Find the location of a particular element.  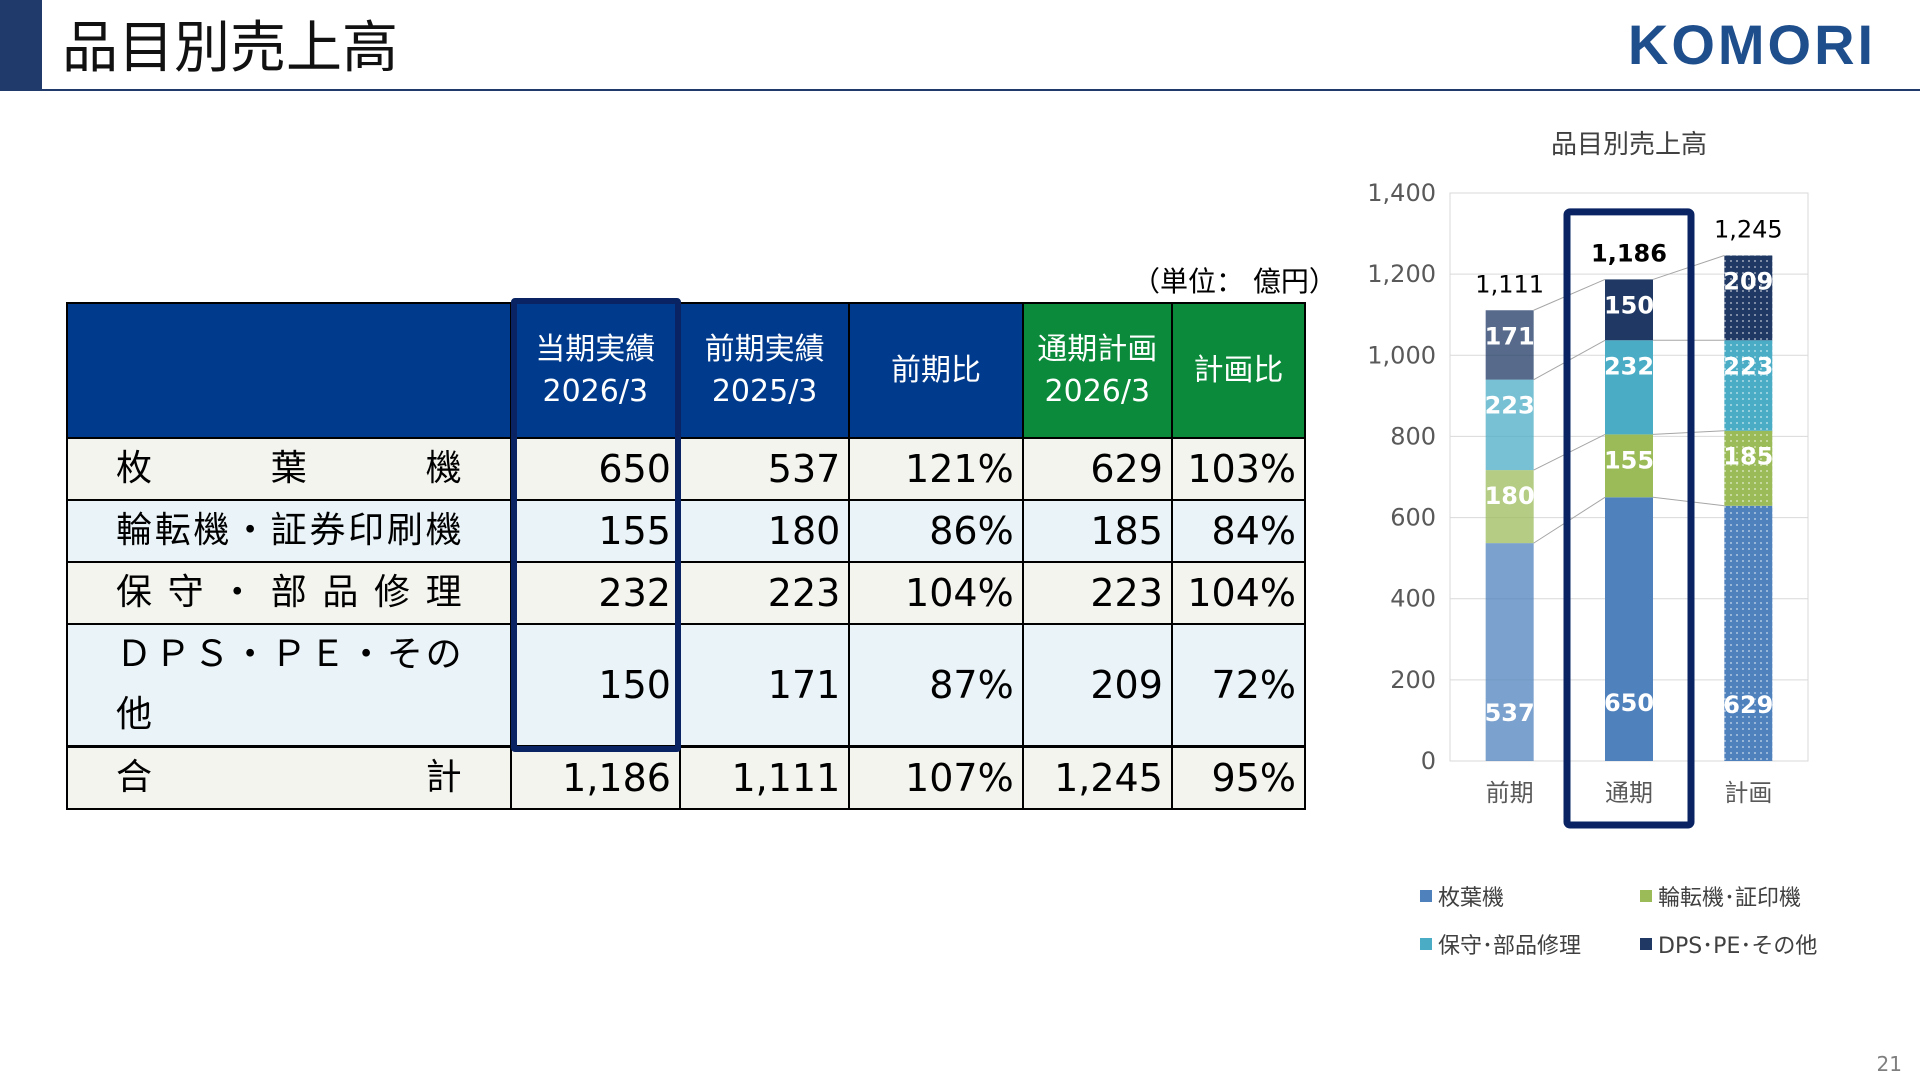

cell-plan: 1,245 is located at coordinates (1097, 777).